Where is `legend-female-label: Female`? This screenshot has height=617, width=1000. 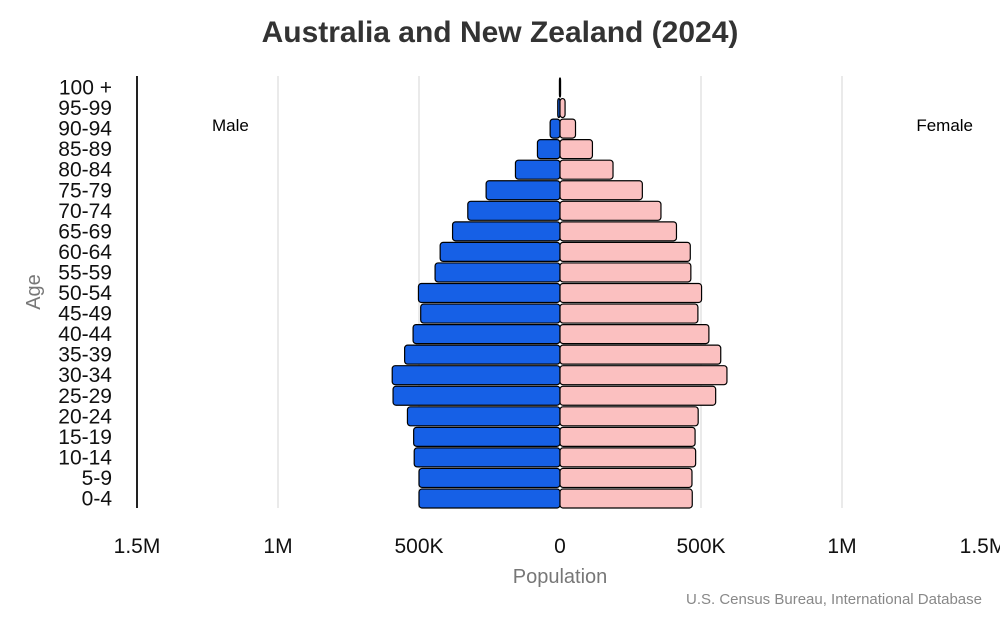
legend-female-label: Female is located at coordinates (944, 125).